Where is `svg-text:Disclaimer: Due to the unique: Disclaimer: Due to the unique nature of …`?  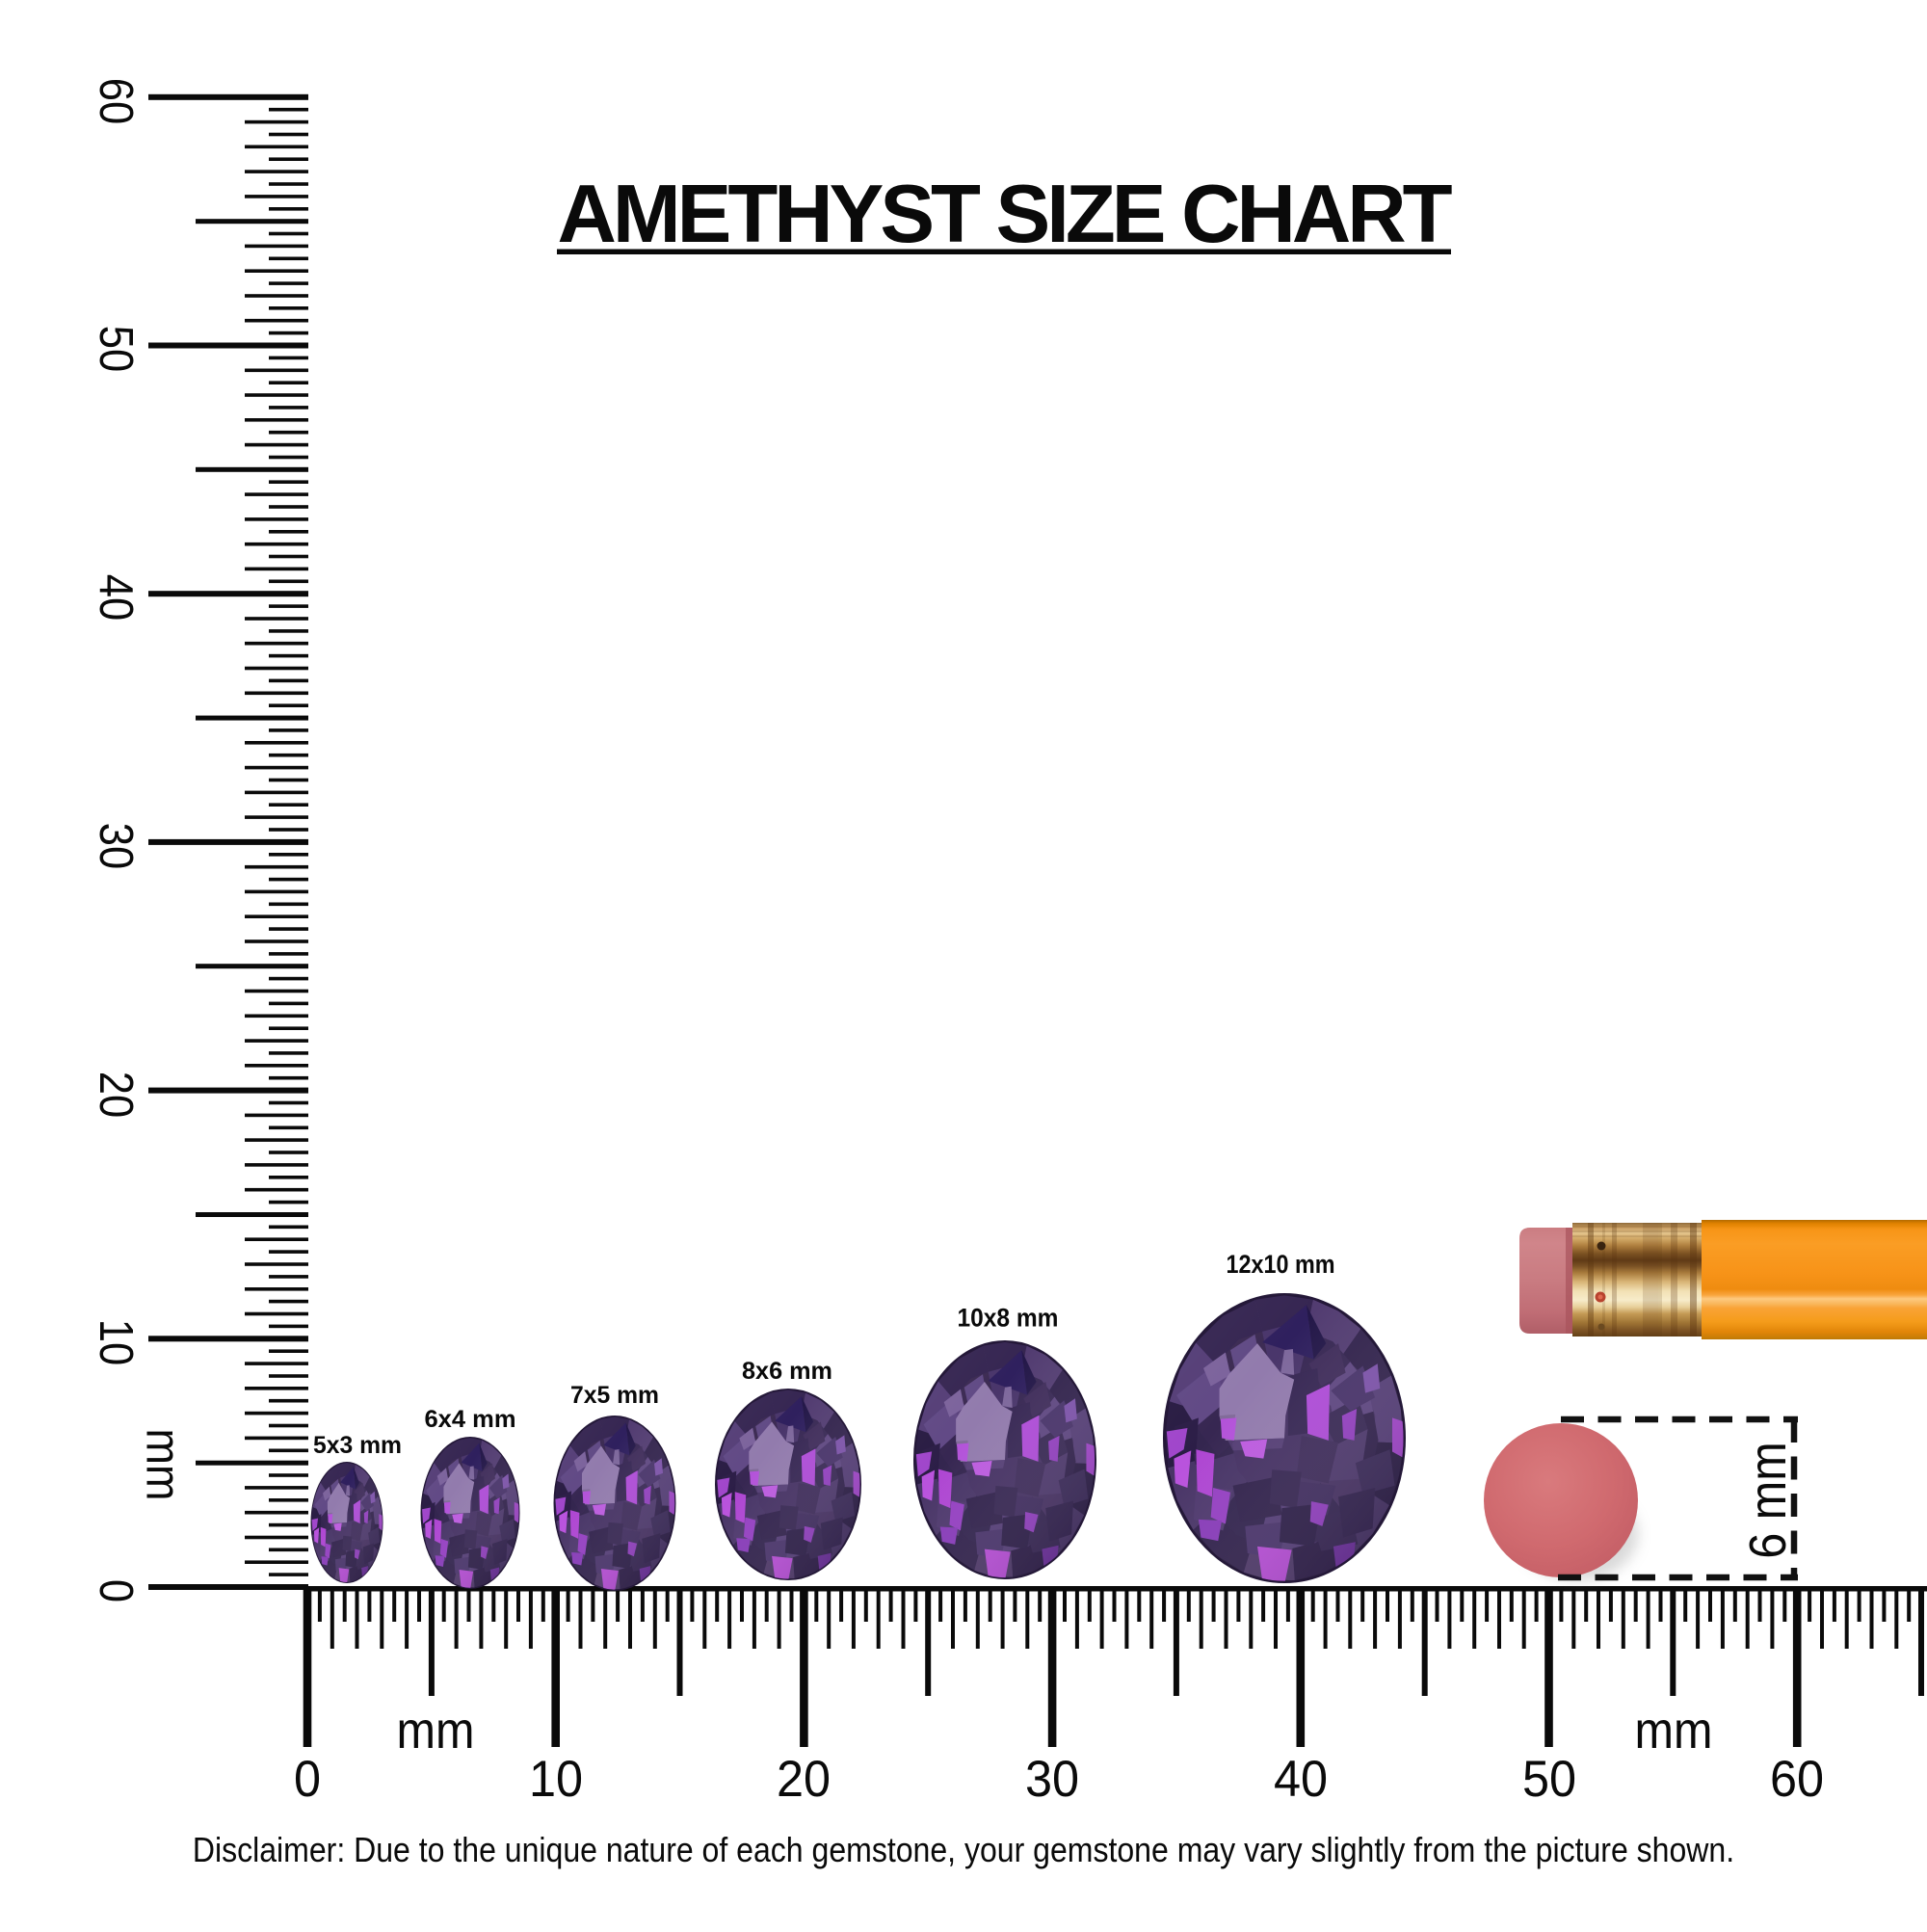 svg-text:Disclaimer: Due to the unique: Disclaimer: Due to the unique nature of … is located at coordinates (963, 1850).